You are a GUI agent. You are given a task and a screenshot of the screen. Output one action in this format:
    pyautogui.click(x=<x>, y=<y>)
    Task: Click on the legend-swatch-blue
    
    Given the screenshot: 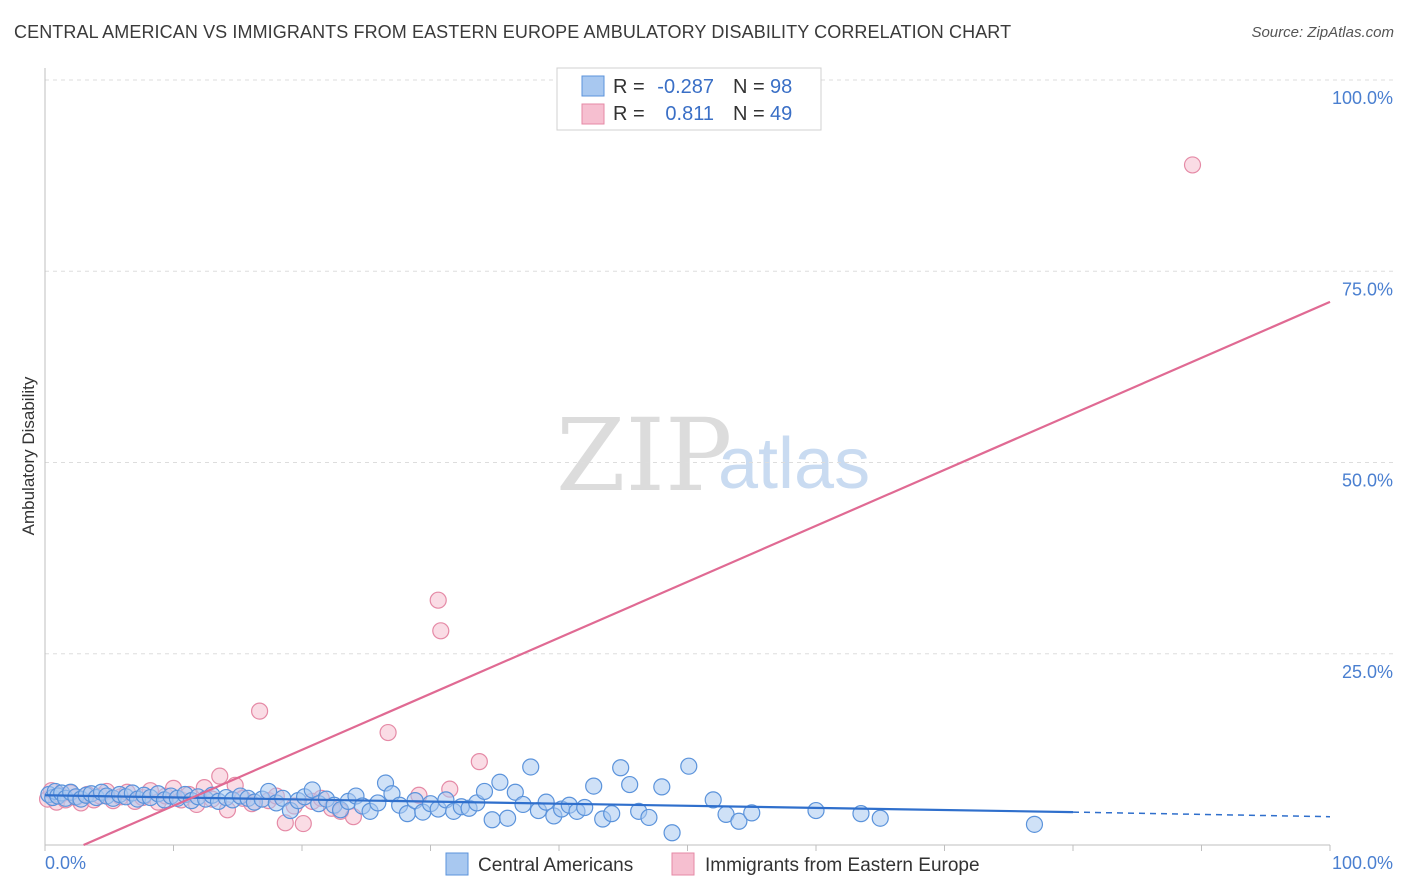 What is the action you would take?
    pyautogui.click(x=593, y=86)
    